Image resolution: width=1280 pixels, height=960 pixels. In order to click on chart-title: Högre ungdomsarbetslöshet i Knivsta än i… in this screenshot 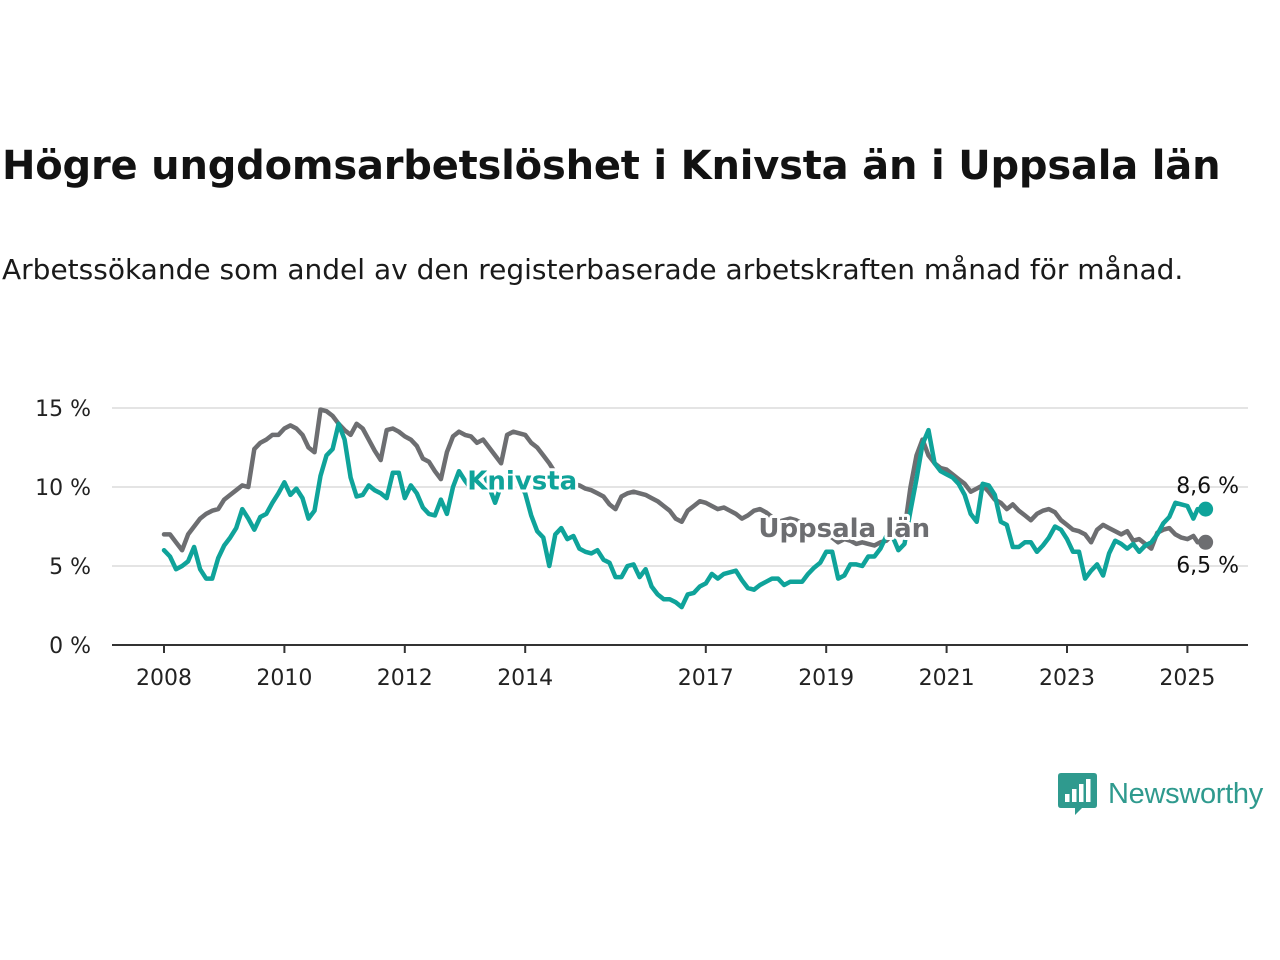, I will do `click(611, 166)`.